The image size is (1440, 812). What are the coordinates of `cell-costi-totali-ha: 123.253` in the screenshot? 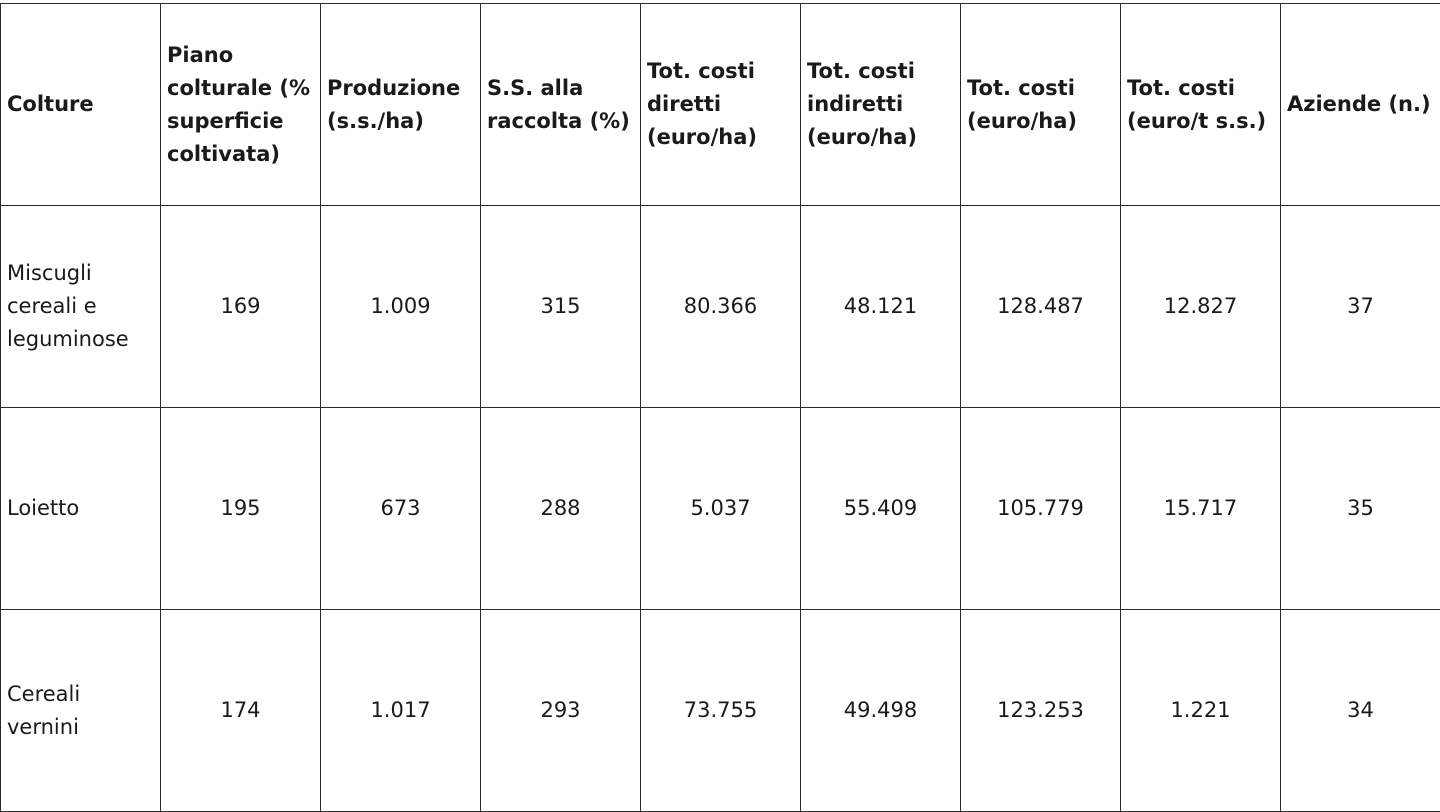 It's located at (1041, 711).